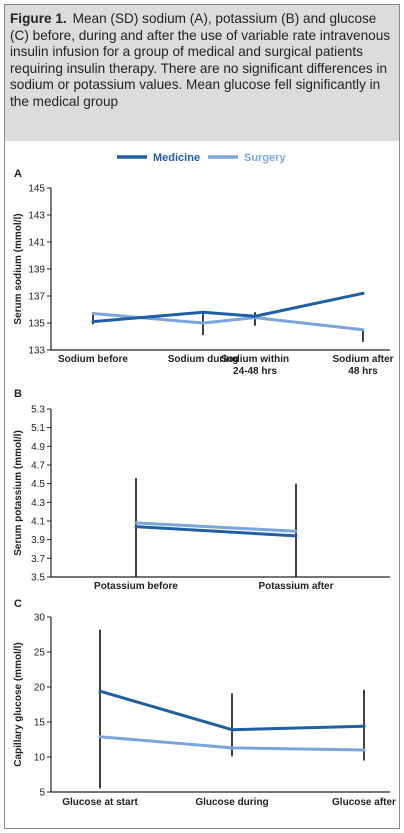 Image resolution: width=404 pixels, height=833 pixels. Describe the element at coordinates (265, 158) in the screenshot. I see `legend-label-surgery: Surgery` at that location.